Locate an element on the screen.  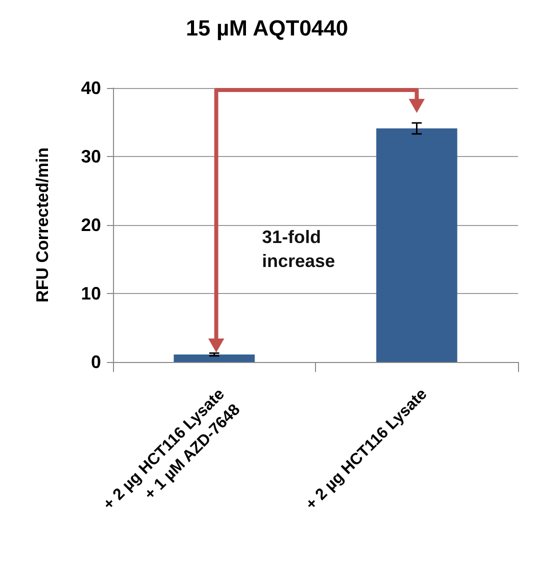
annotation: 31-fold increase is located at coordinates (299, 249).